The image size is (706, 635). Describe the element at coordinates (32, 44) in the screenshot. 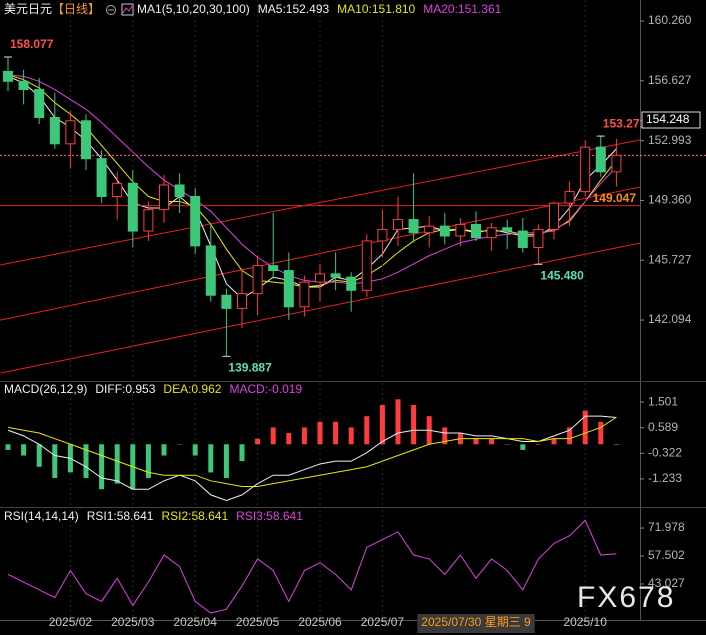

I see `annotation: 158.077` at that location.